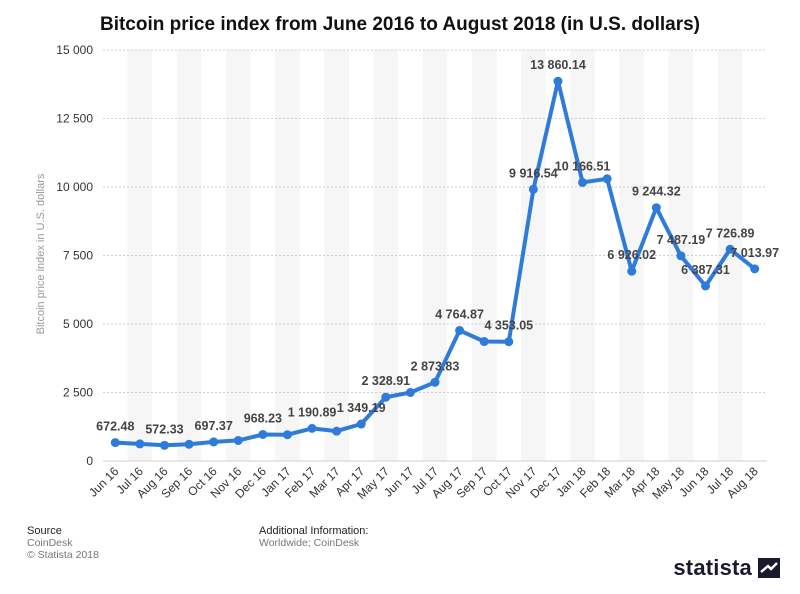  Describe the element at coordinates (754, 253) in the screenshot. I see `data-label: 7 013.97` at that location.